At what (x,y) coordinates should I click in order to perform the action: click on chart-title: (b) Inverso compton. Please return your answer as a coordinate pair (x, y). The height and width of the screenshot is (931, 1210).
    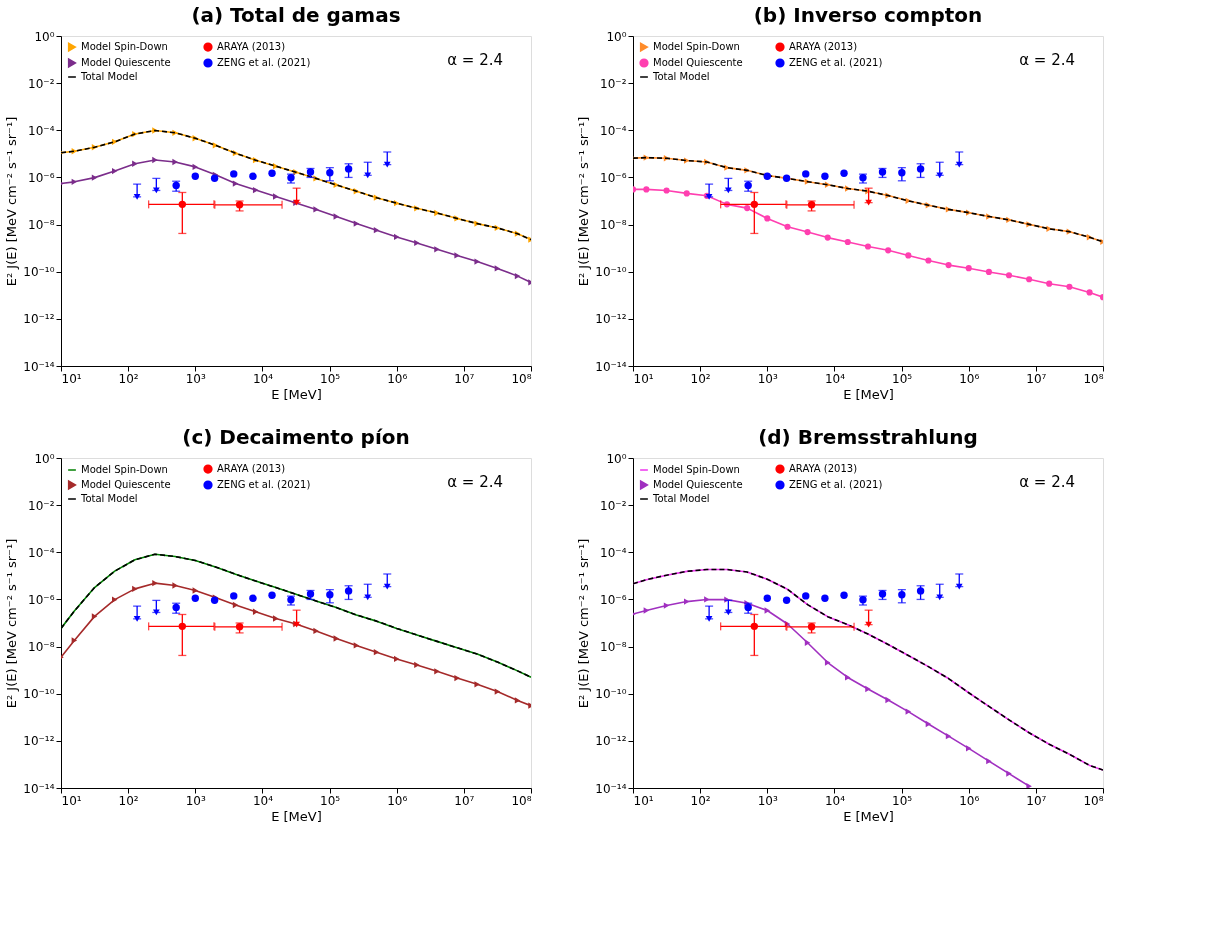
    Looking at the image, I should click on (868, 15).